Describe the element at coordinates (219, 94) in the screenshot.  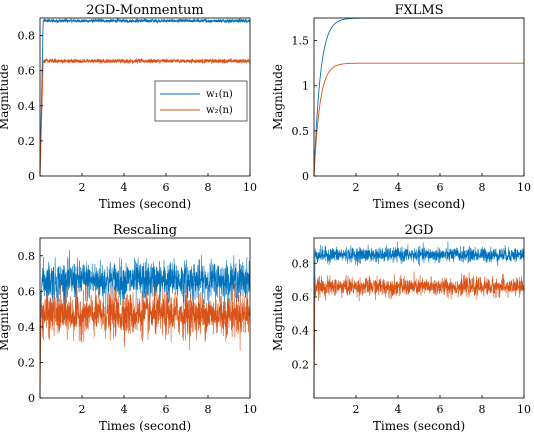
I see `legend-label-w1: w₁(n)` at that location.